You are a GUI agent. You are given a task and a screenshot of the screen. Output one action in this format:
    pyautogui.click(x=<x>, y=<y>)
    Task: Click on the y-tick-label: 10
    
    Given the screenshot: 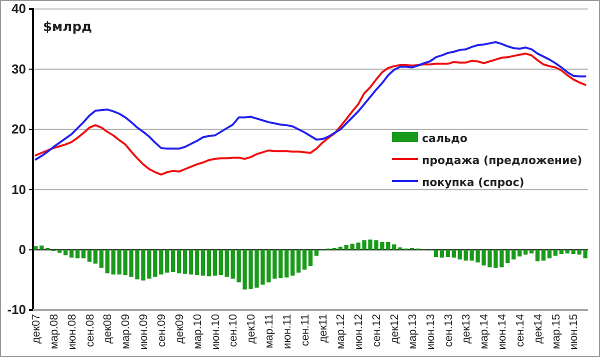 What is the action you would take?
    pyautogui.click(x=19, y=189)
    